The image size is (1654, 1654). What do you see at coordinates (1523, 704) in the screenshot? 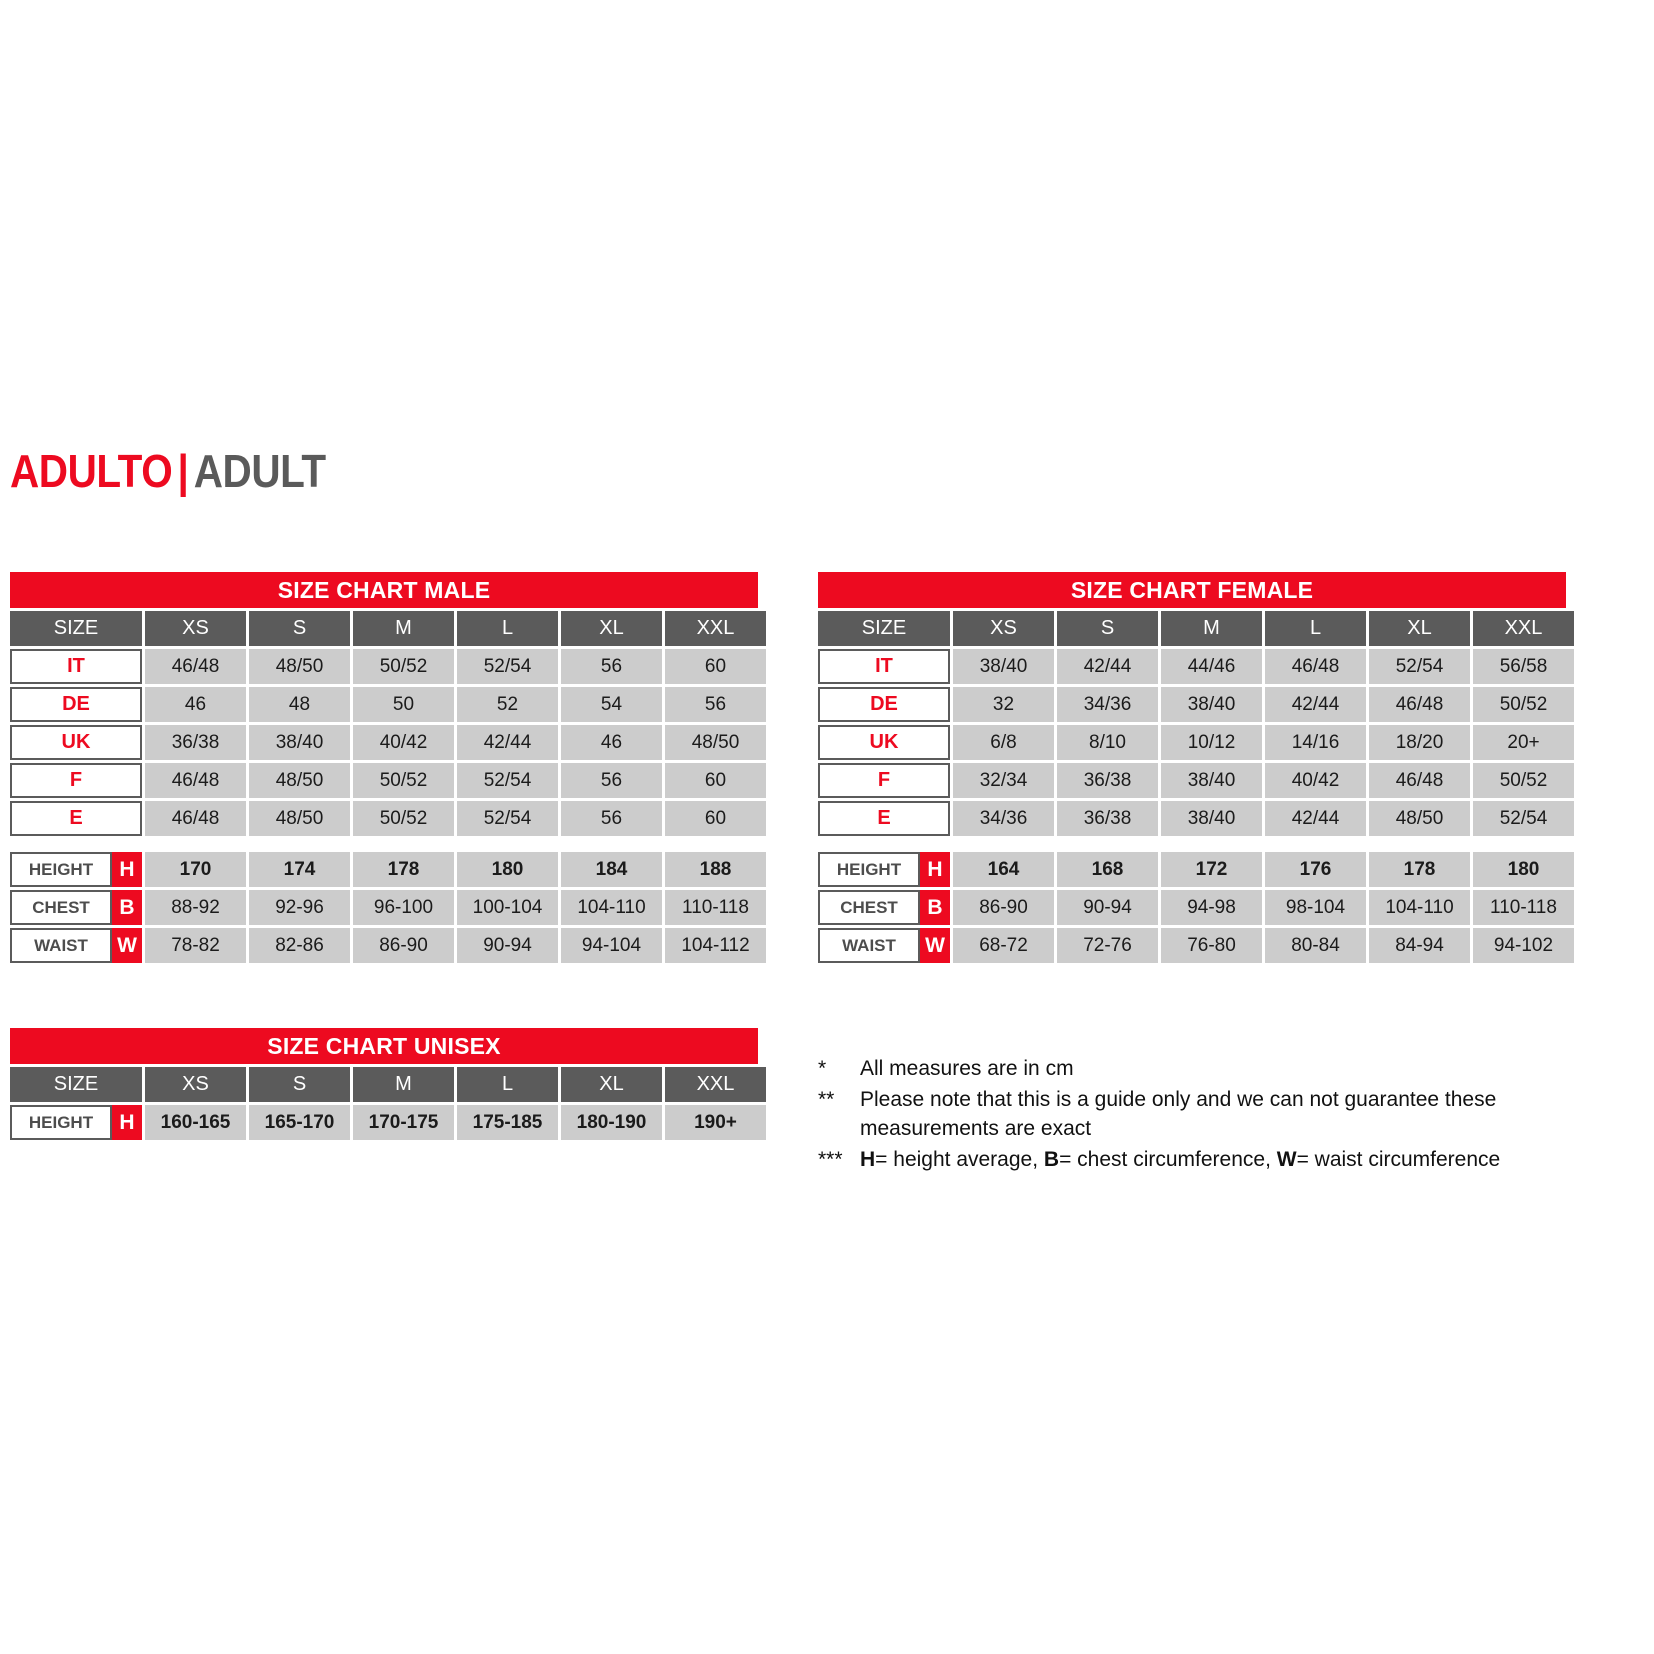
I see `female-cell-de-xxl: 50/52` at bounding box center [1523, 704].